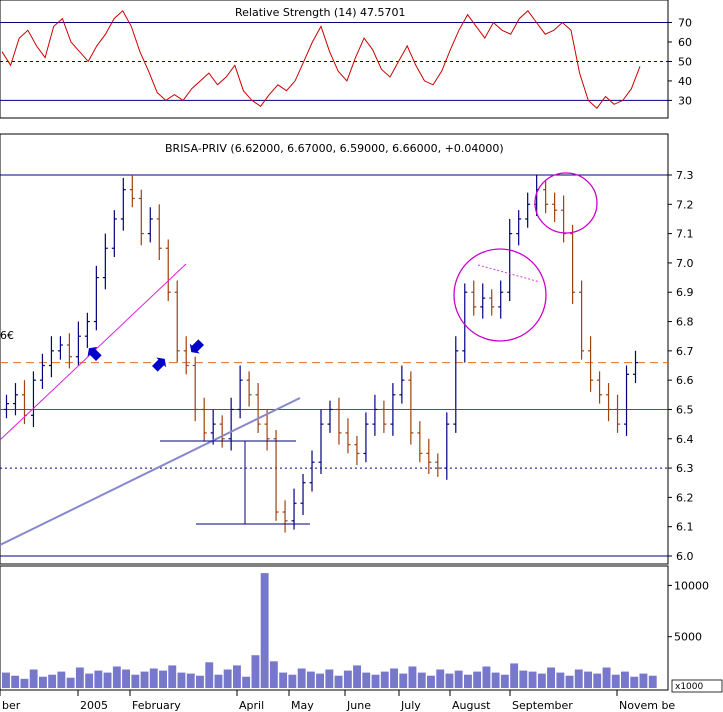 The width and height of the screenshot is (723, 712). I want to click on price-tick-label: 7.2, so click(685, 204).